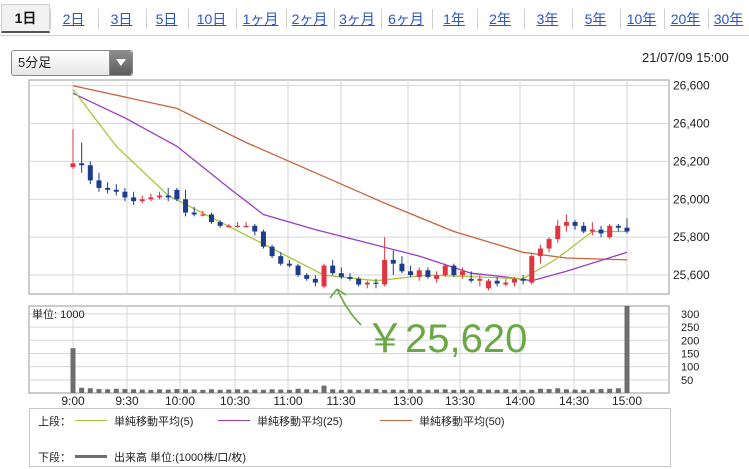 This screenshot has height=469, width=749. I want to click on dropdown-button, so click(120, 63).